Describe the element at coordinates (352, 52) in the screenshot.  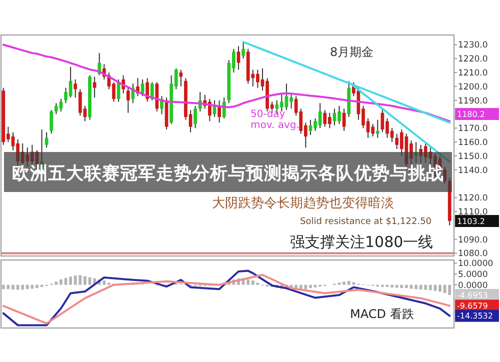
I see `annotation: 8月期金` at that location.